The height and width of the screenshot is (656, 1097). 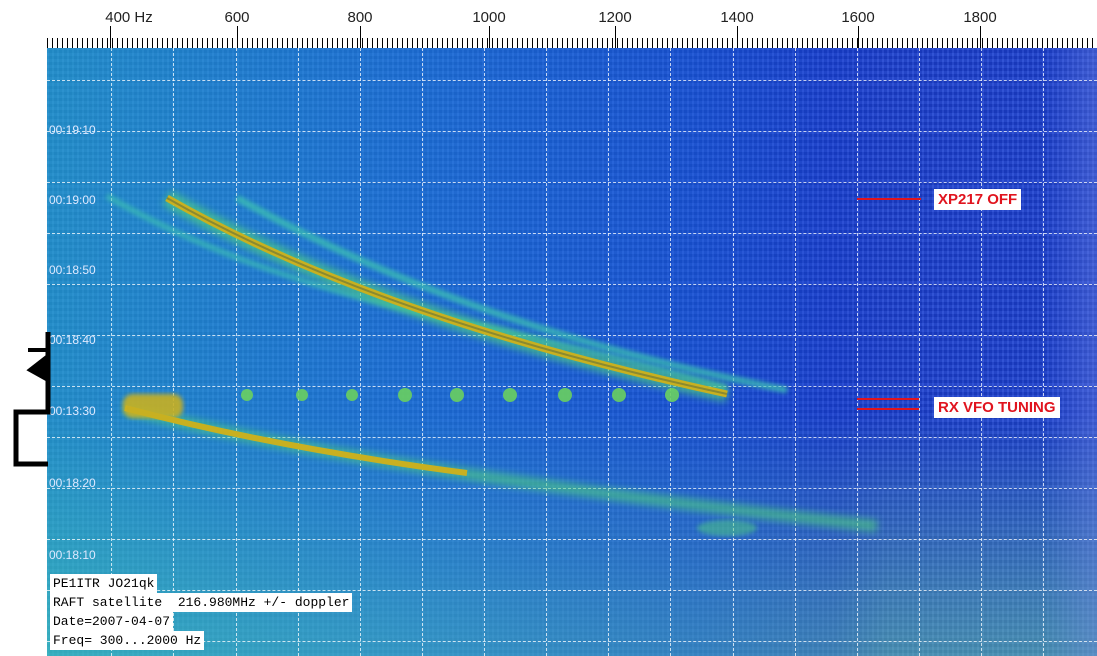 I want to click on freq-label-800: 800, so click(x=360, y=17).